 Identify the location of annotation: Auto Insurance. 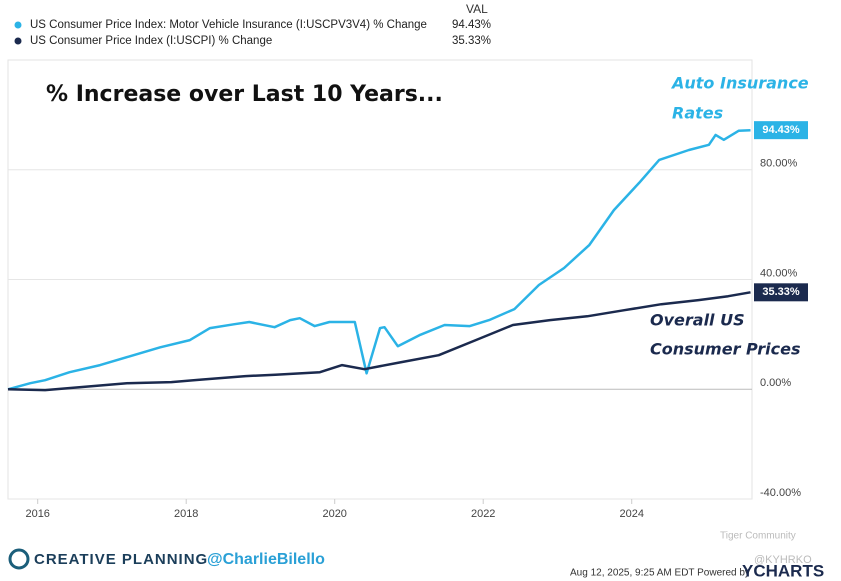
(739, 83).